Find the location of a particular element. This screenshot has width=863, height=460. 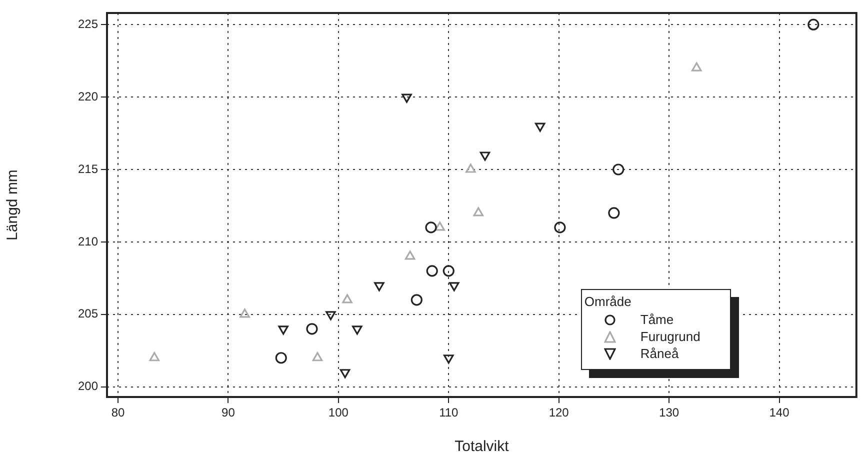

x-tick-label: 120 is located at coordinates (559, 413).